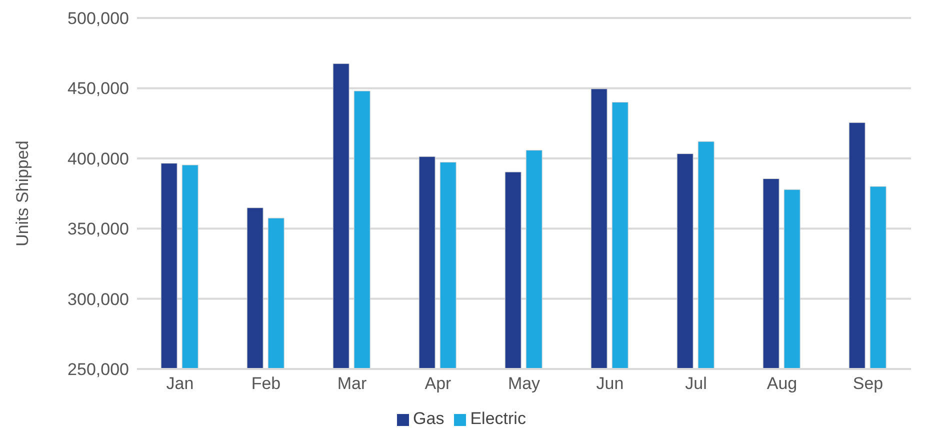  Describe the element at coordinates (498, 418) in the screenshot. I see `legend-label: Electric` at that location.